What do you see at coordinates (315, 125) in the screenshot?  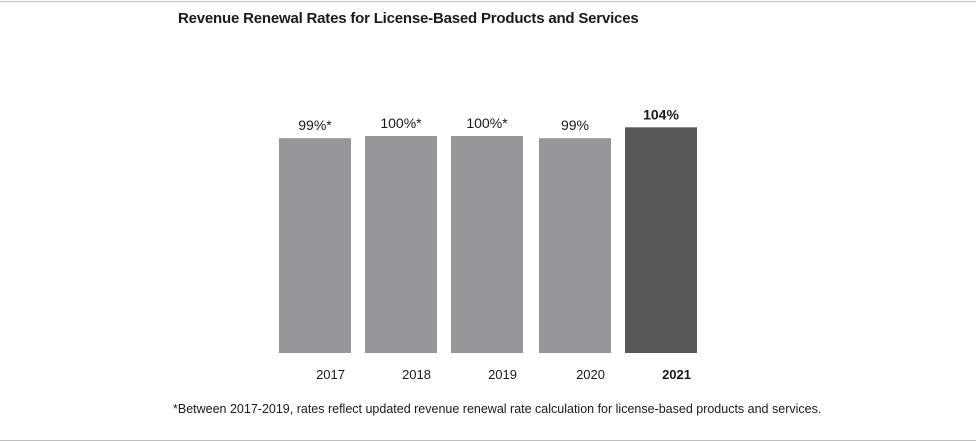 I see `value-label-2017: 99%*` at bounding box center [315, 125].